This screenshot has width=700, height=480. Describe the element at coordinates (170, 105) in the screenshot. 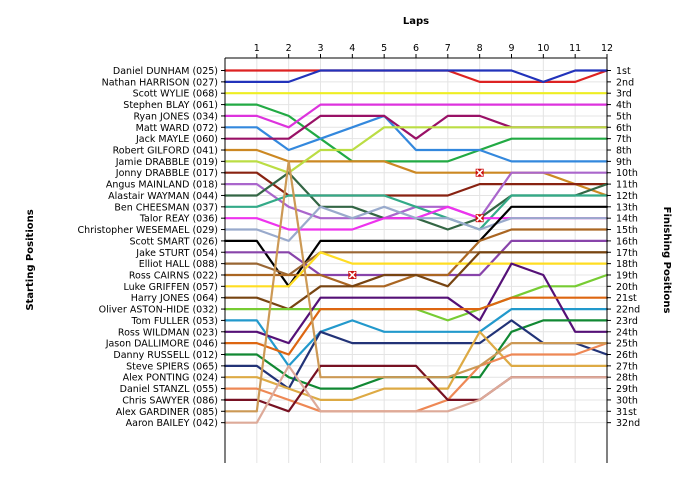

I see `starting-position-label: Stephen BLAY (061)` at that location.